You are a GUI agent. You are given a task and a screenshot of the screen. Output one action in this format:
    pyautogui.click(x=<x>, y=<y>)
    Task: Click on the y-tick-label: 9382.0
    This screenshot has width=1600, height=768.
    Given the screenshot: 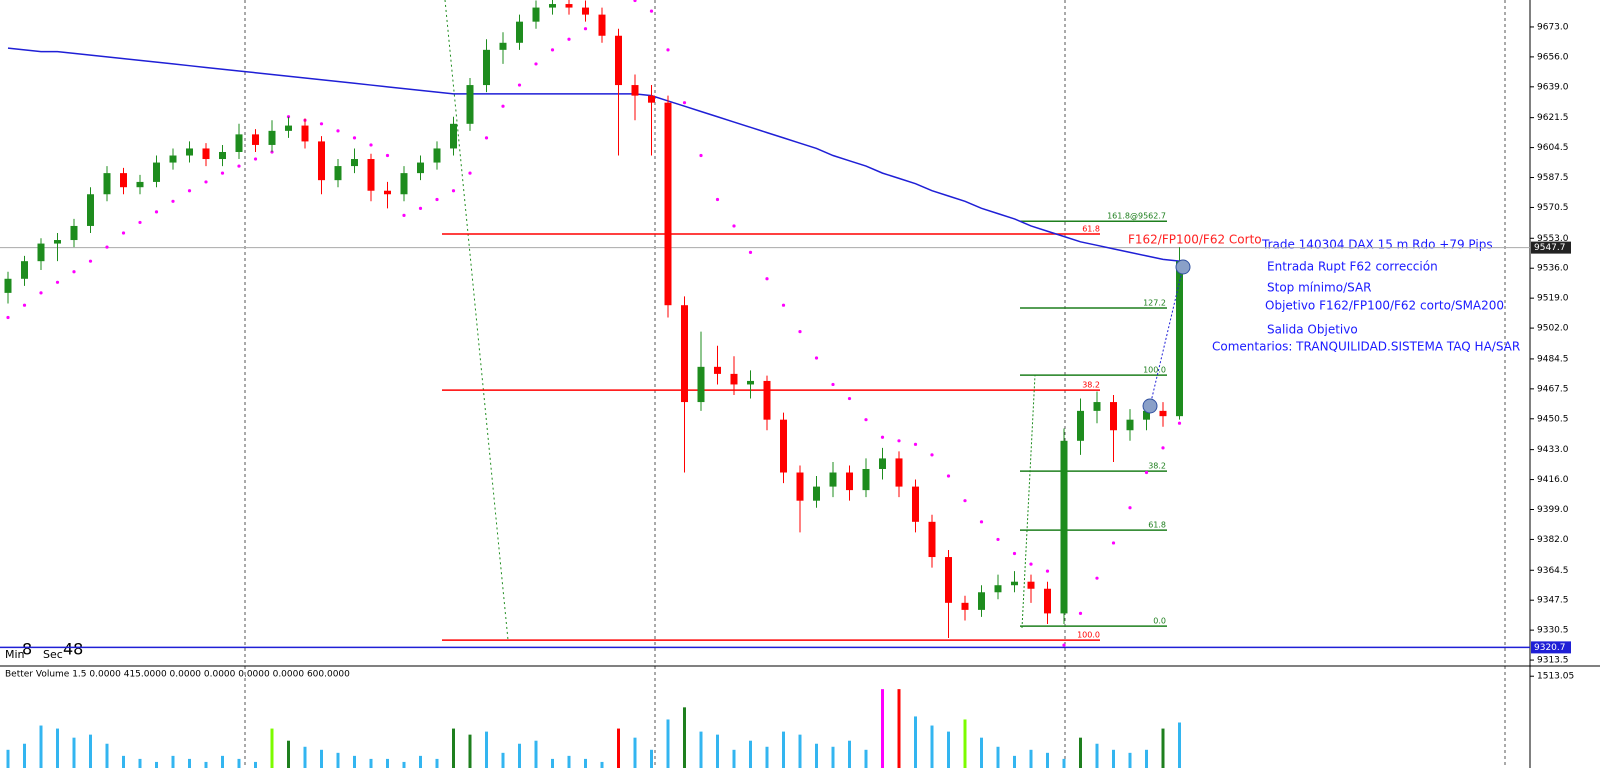 What is the action you would take?
    pyautogui.click(x=1553, y=540)
    